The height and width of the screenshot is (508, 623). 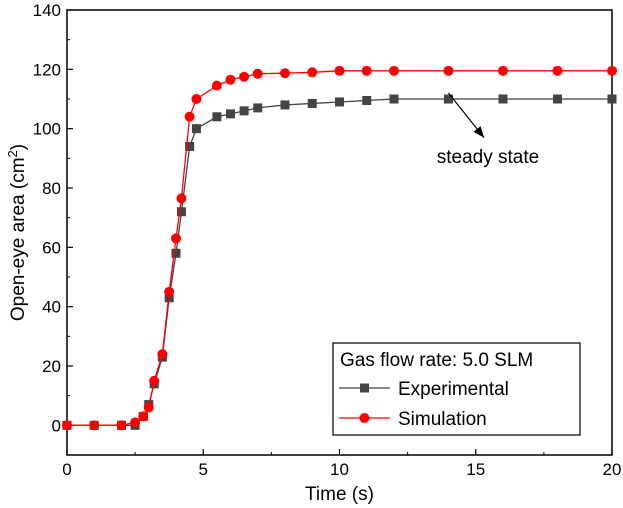 What do you see at coordinates (442, 419) in the screenshot?
I see `legend-label: Simulation` at bounding box center [442, 419].